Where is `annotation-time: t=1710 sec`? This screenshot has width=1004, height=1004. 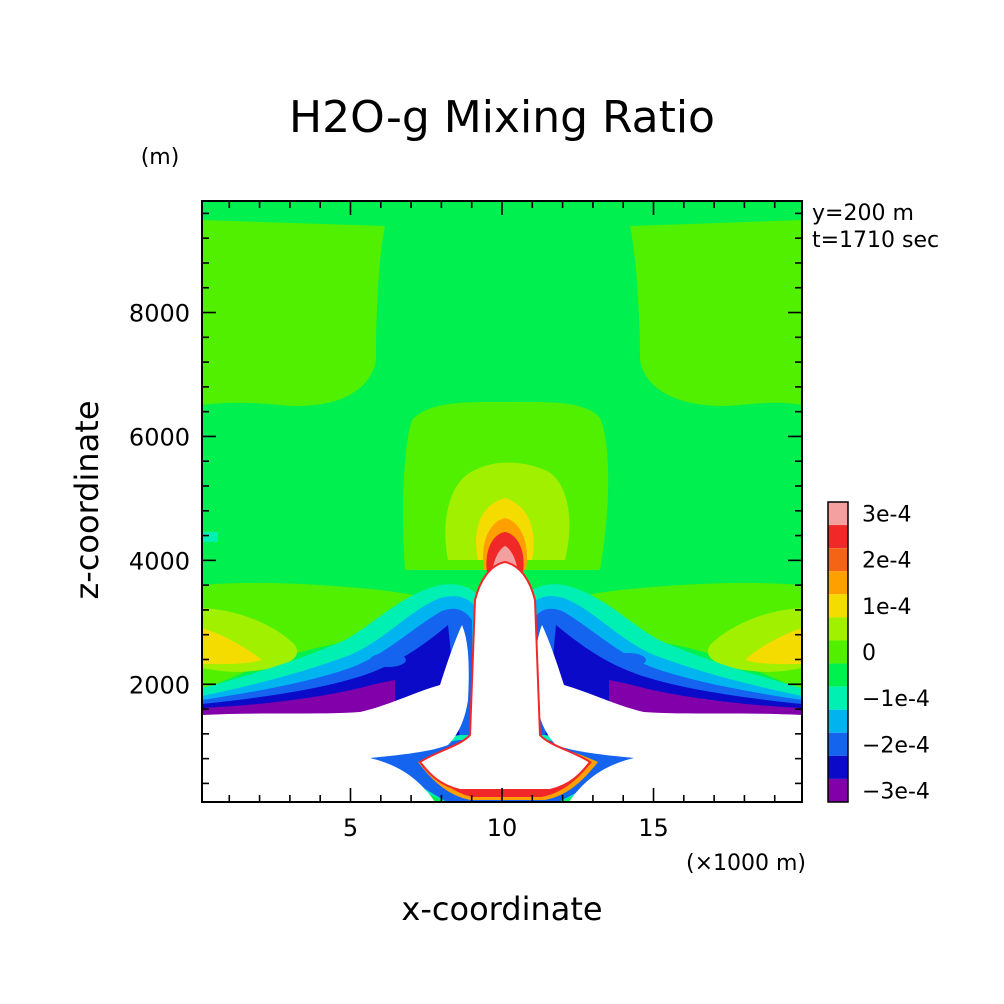
annotation-time: t=1710 sec is located at coordinates (875, 240).